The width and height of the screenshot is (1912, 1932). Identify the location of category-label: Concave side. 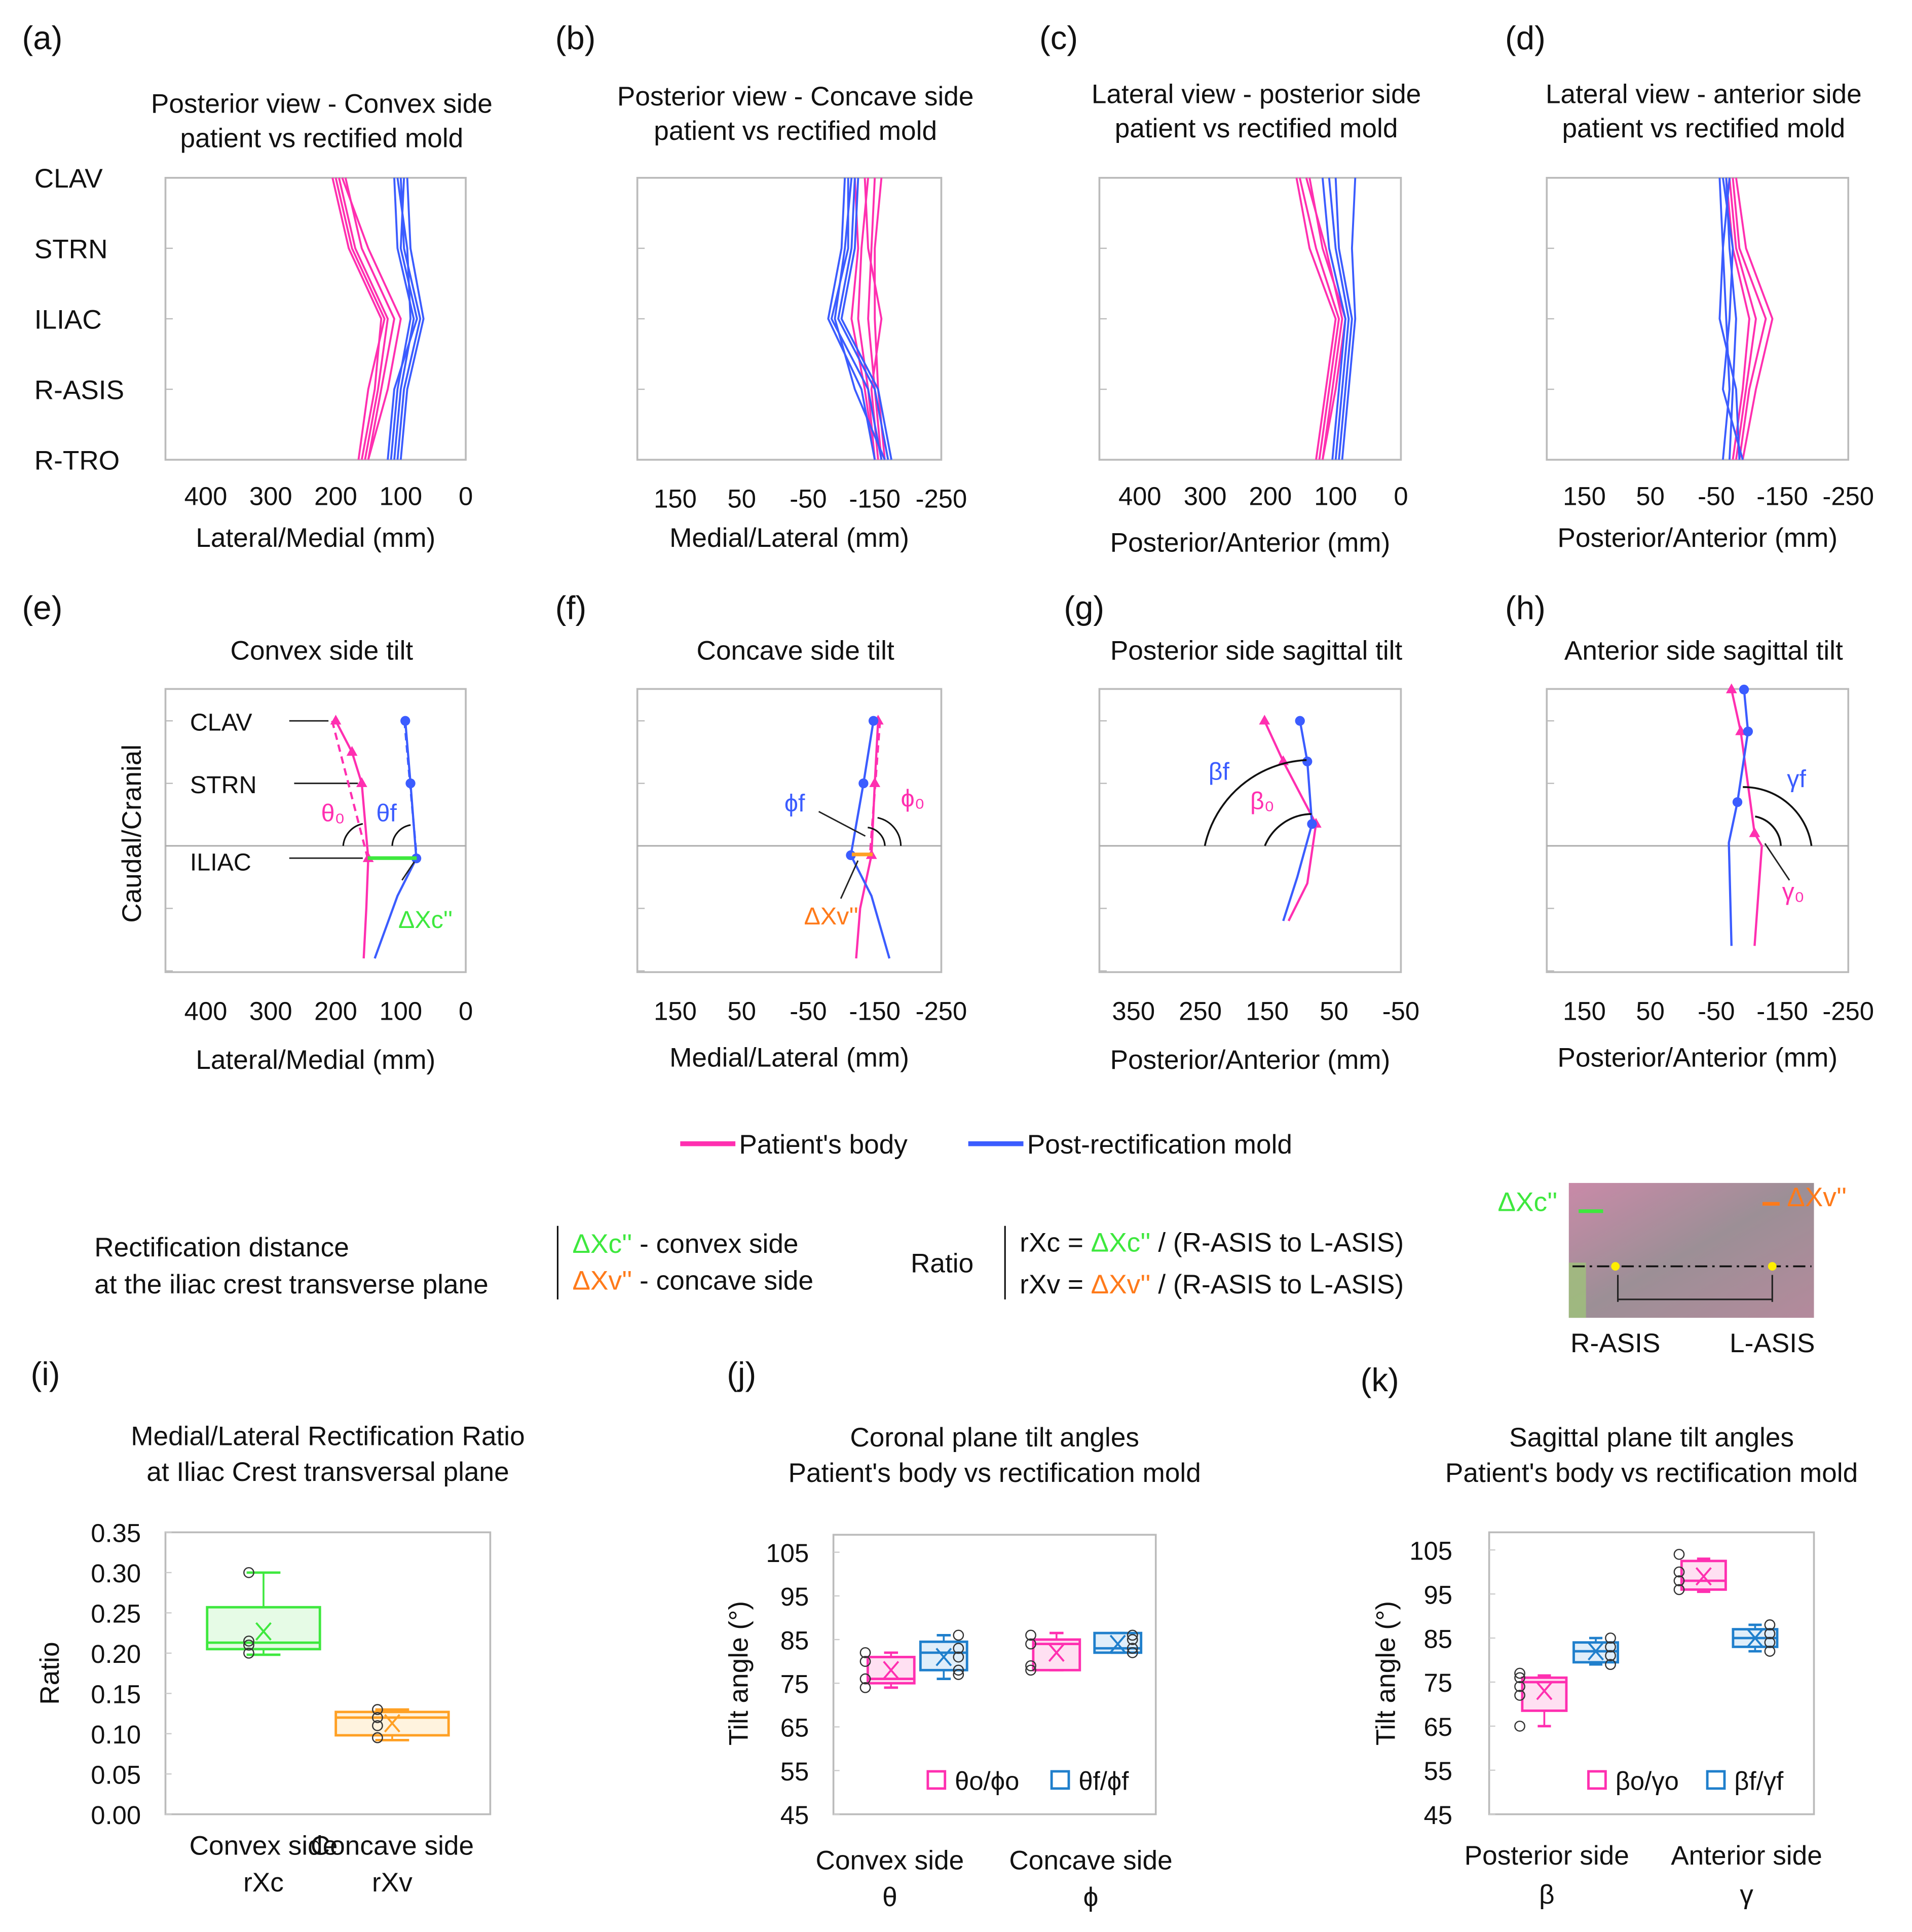
(1090, 1861).